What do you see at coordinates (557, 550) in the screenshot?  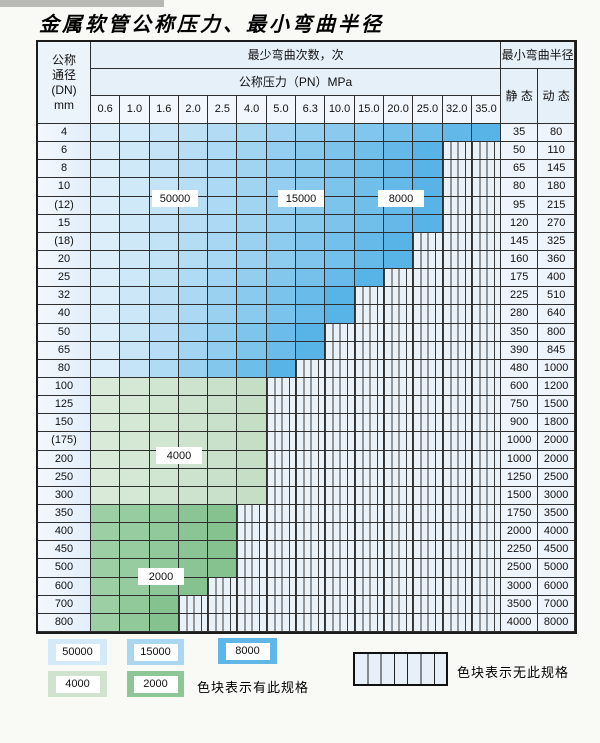 I see `dynamic-value: 4500` at bounding box center [557, 550].